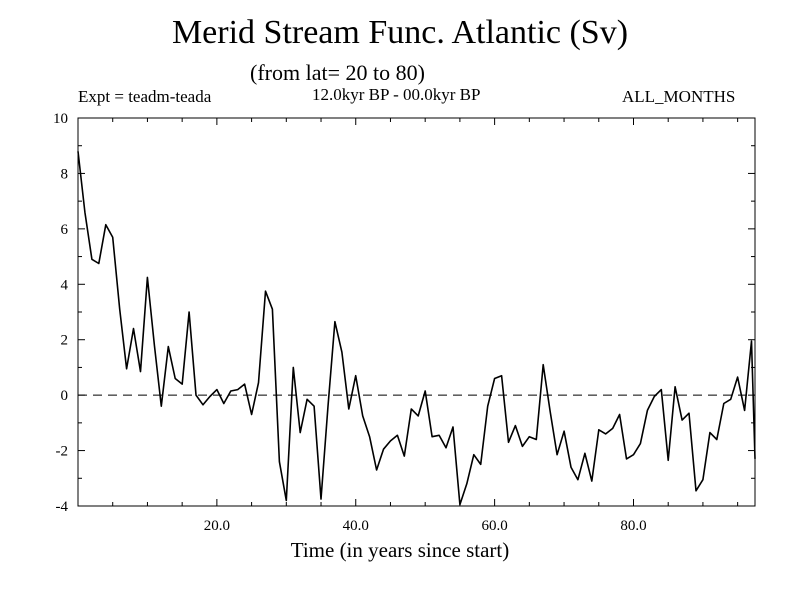 This screenshot has width=800, height=600. What do you see at coordinates (400, 550) in the screenshot?
I see `x-axis-label: Time (in years since start)` at bounding box center [400, 550].